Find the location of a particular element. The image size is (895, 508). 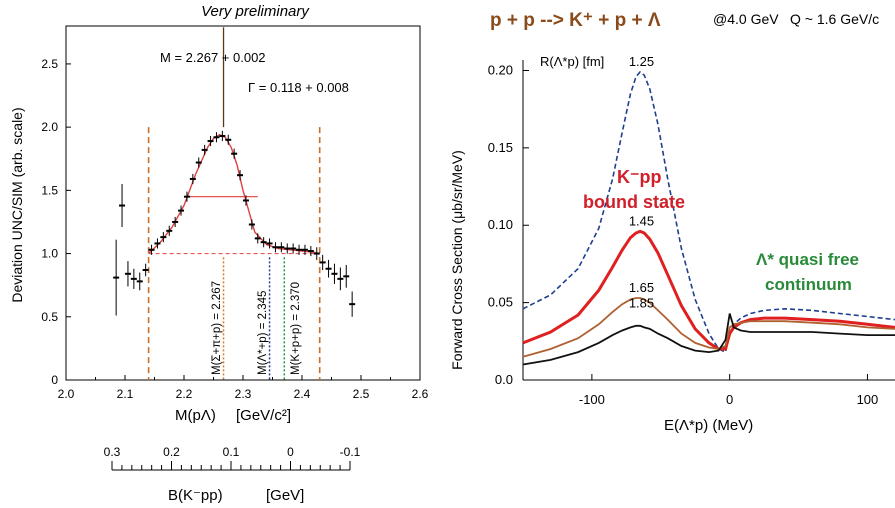

right-title-q: Q ~ 1.6 GeV/c is located at coordinates (834, 19).